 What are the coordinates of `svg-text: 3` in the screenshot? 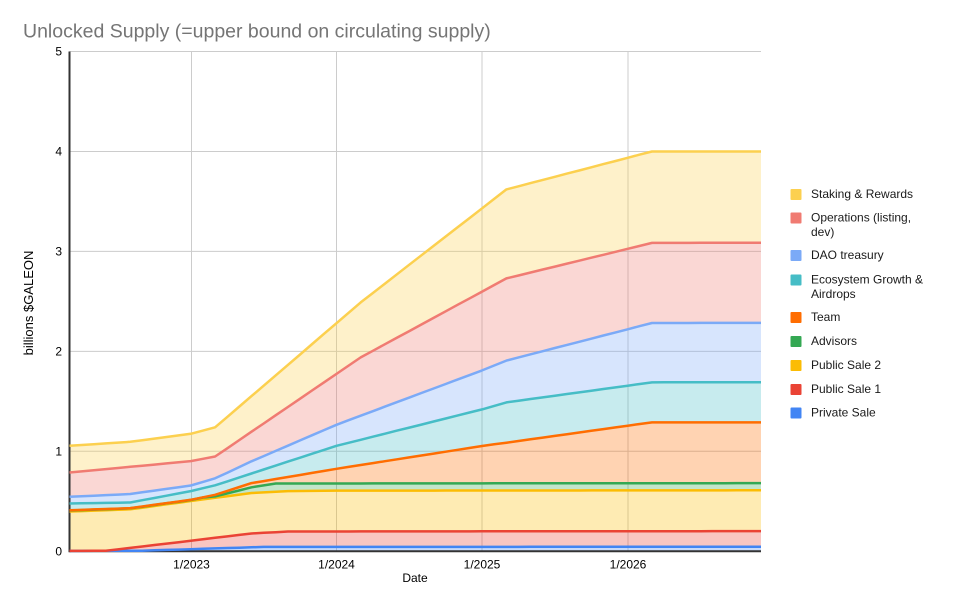 It's located at (58, 252).